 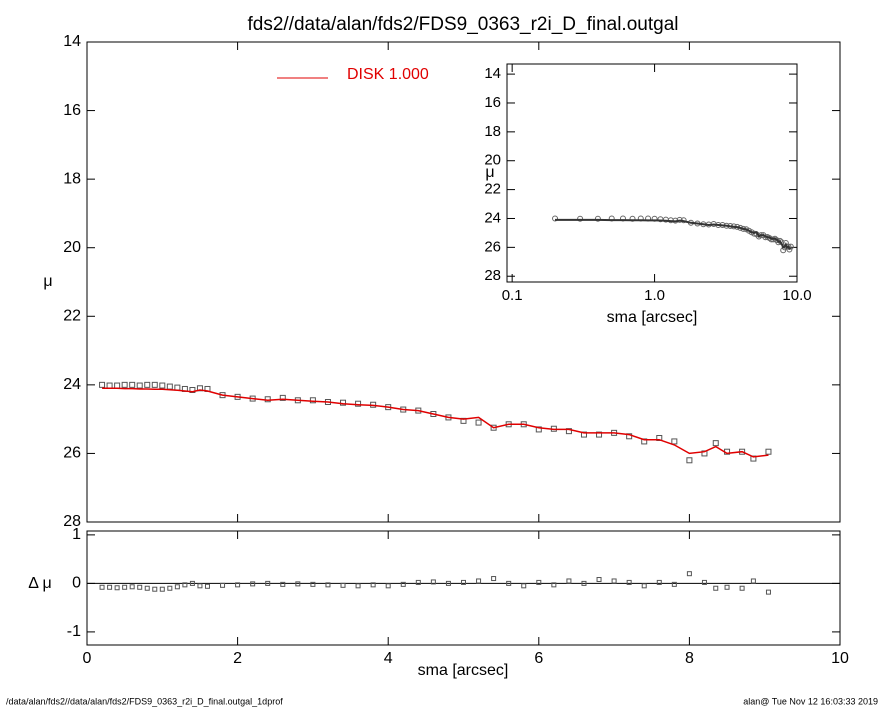 I want to click on x-tick-label: 6, so click(x=538, y=658).